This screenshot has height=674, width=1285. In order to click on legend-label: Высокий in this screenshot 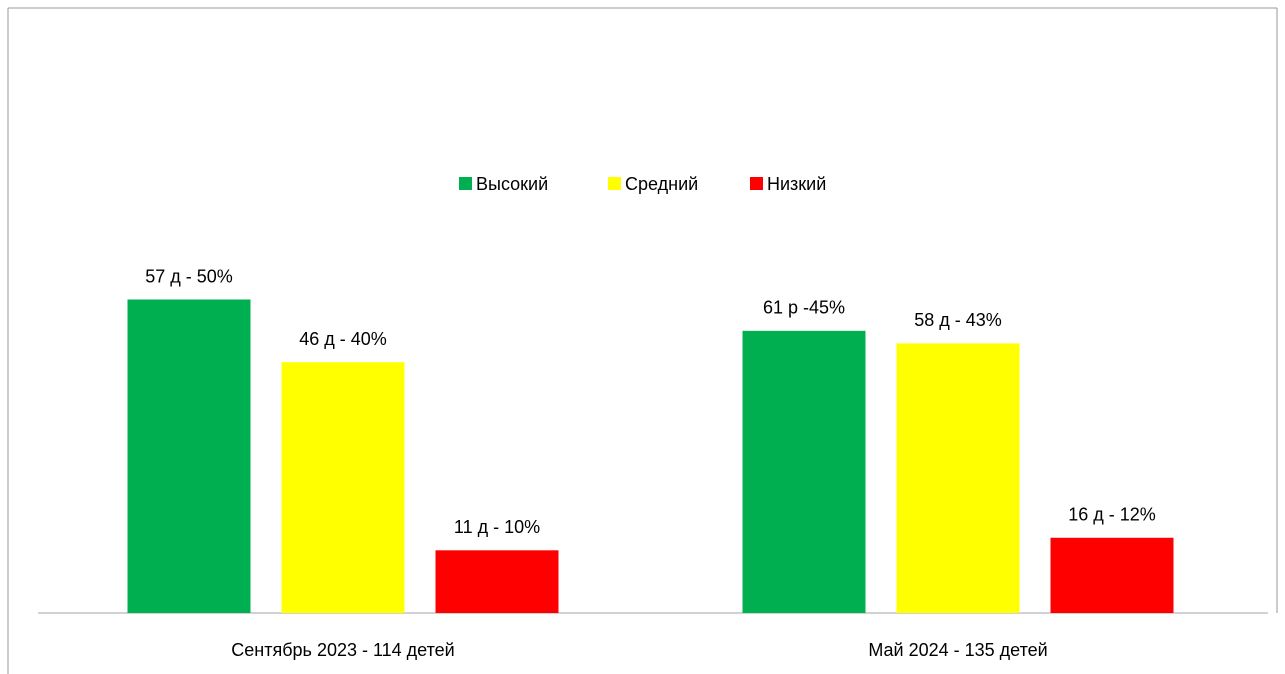, I will do `click(512, 184)`.